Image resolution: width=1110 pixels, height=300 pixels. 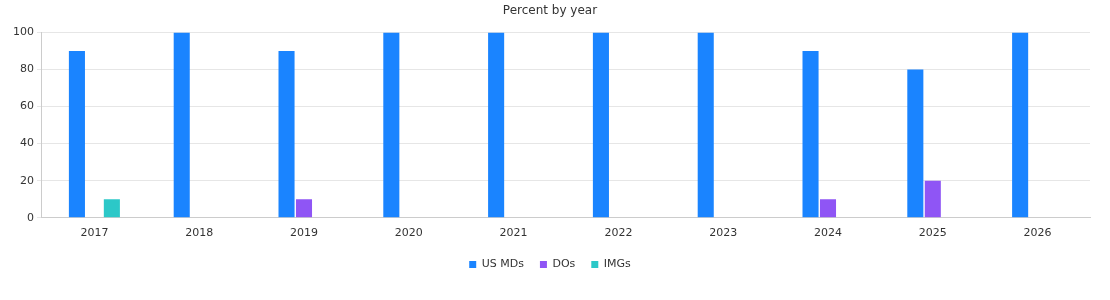 I want to click on x-tick-label: 2024, so click(x=828, y=233).